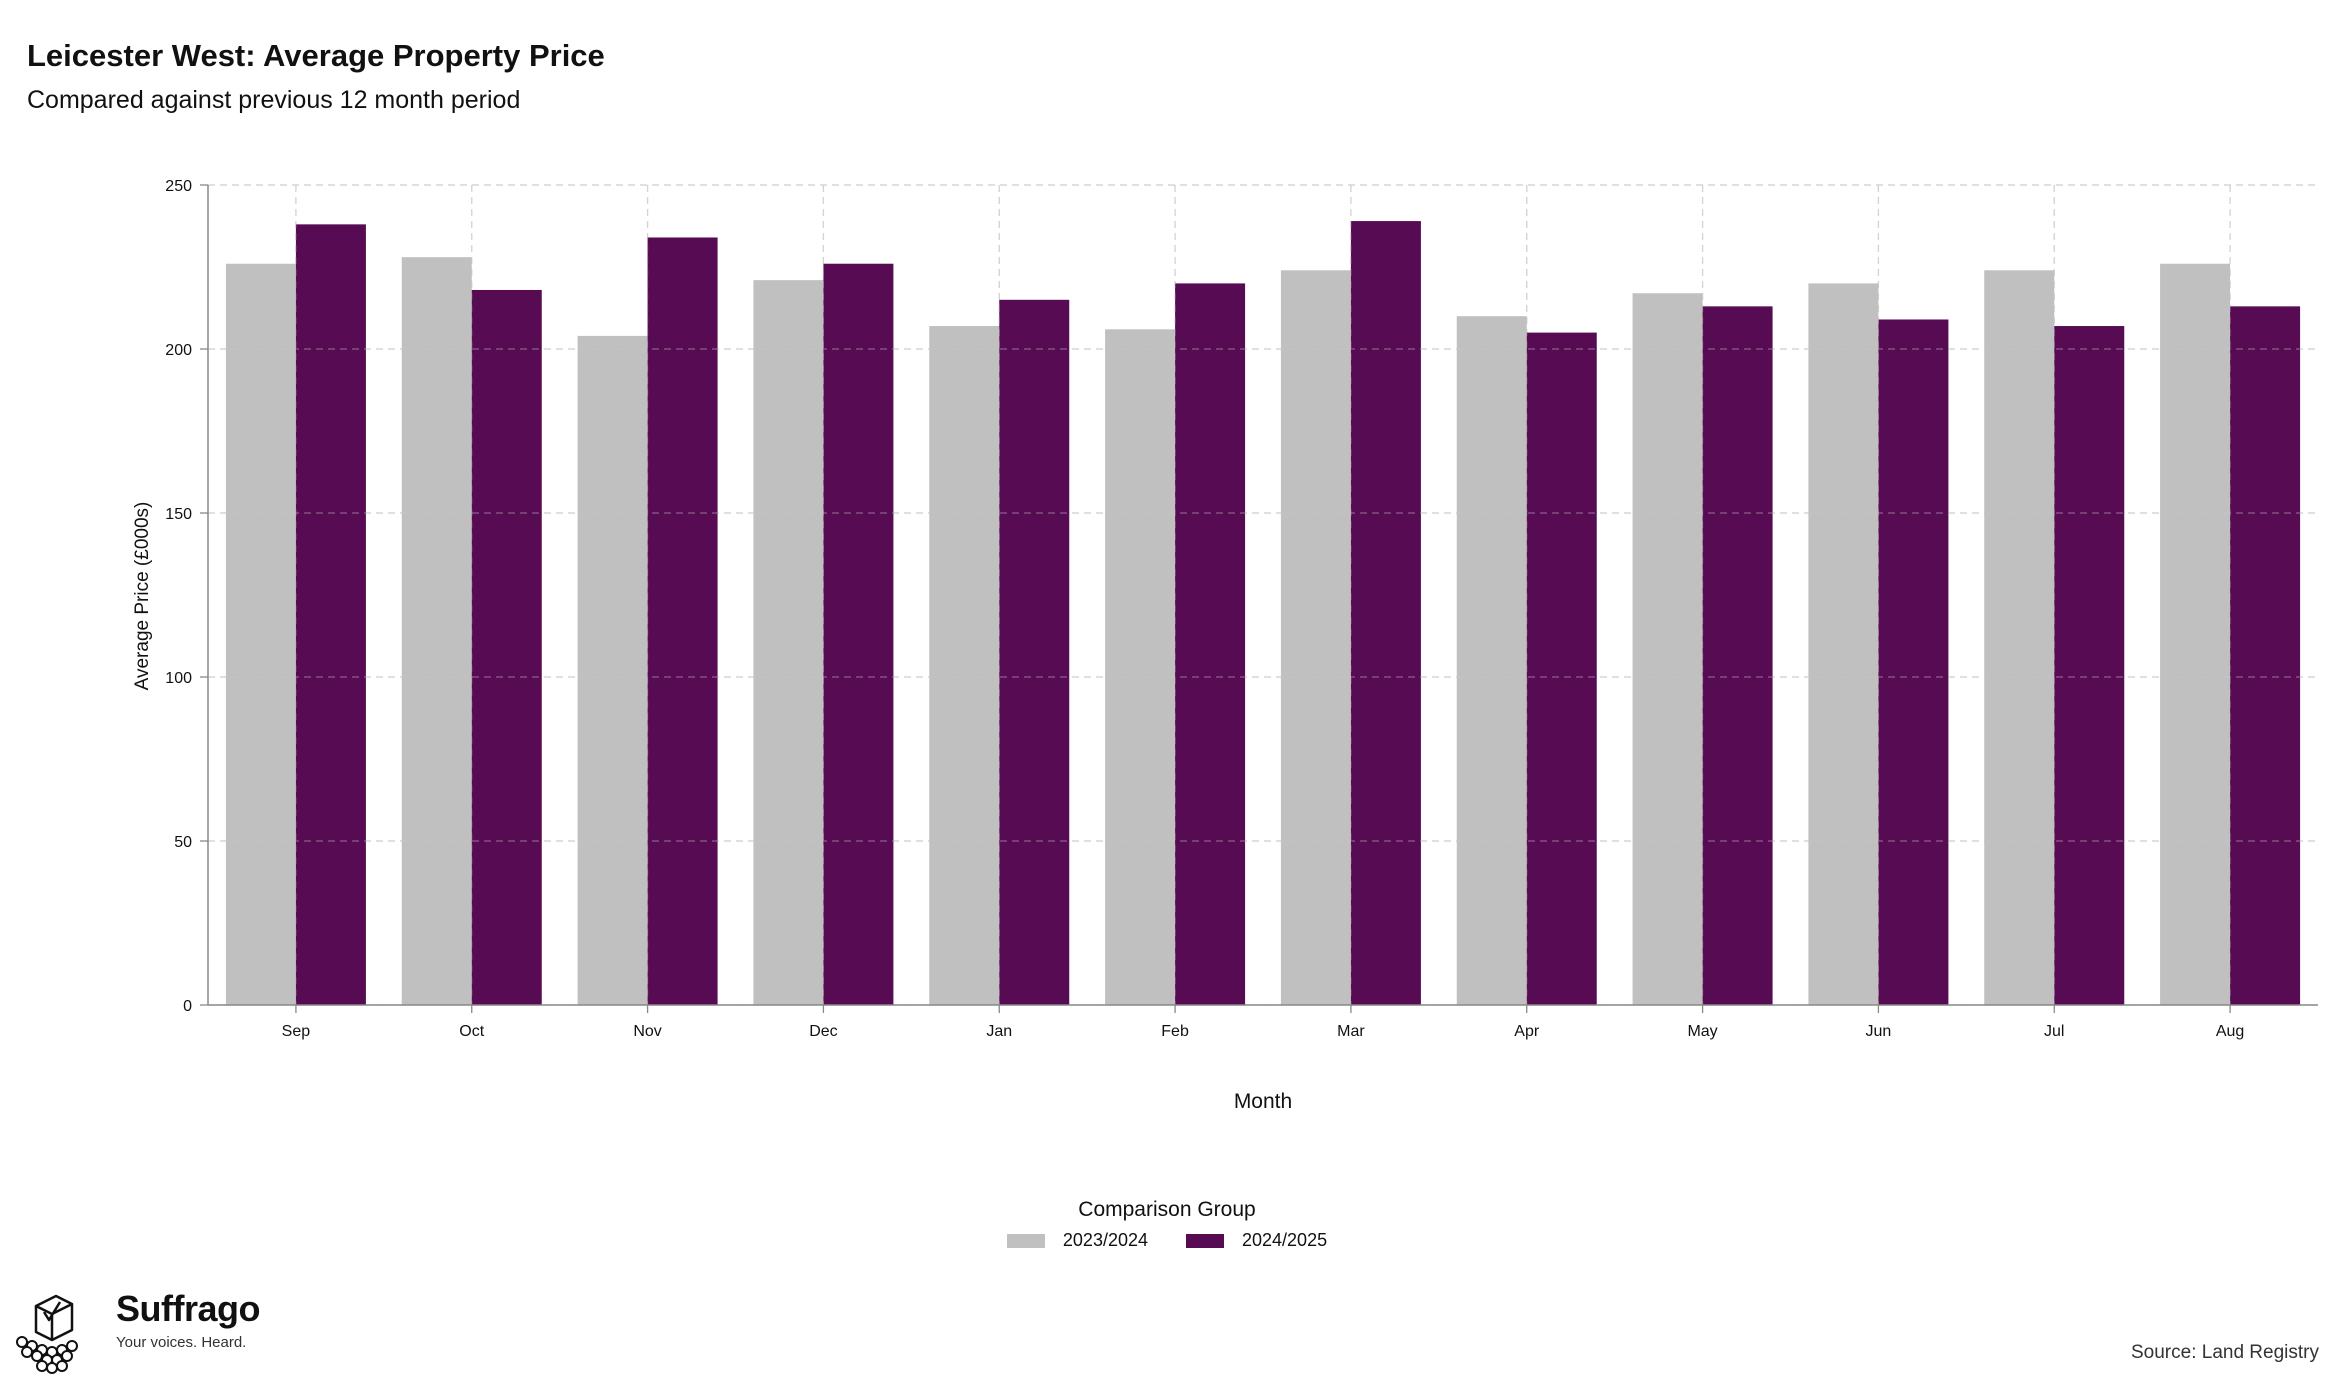 The height and width of the screenshot is (1388, 2334). What do you see at coordinates (1702, 1031) in the screenshot?
I see `x-tick-label: May` at bounding box center [1702, 1031].